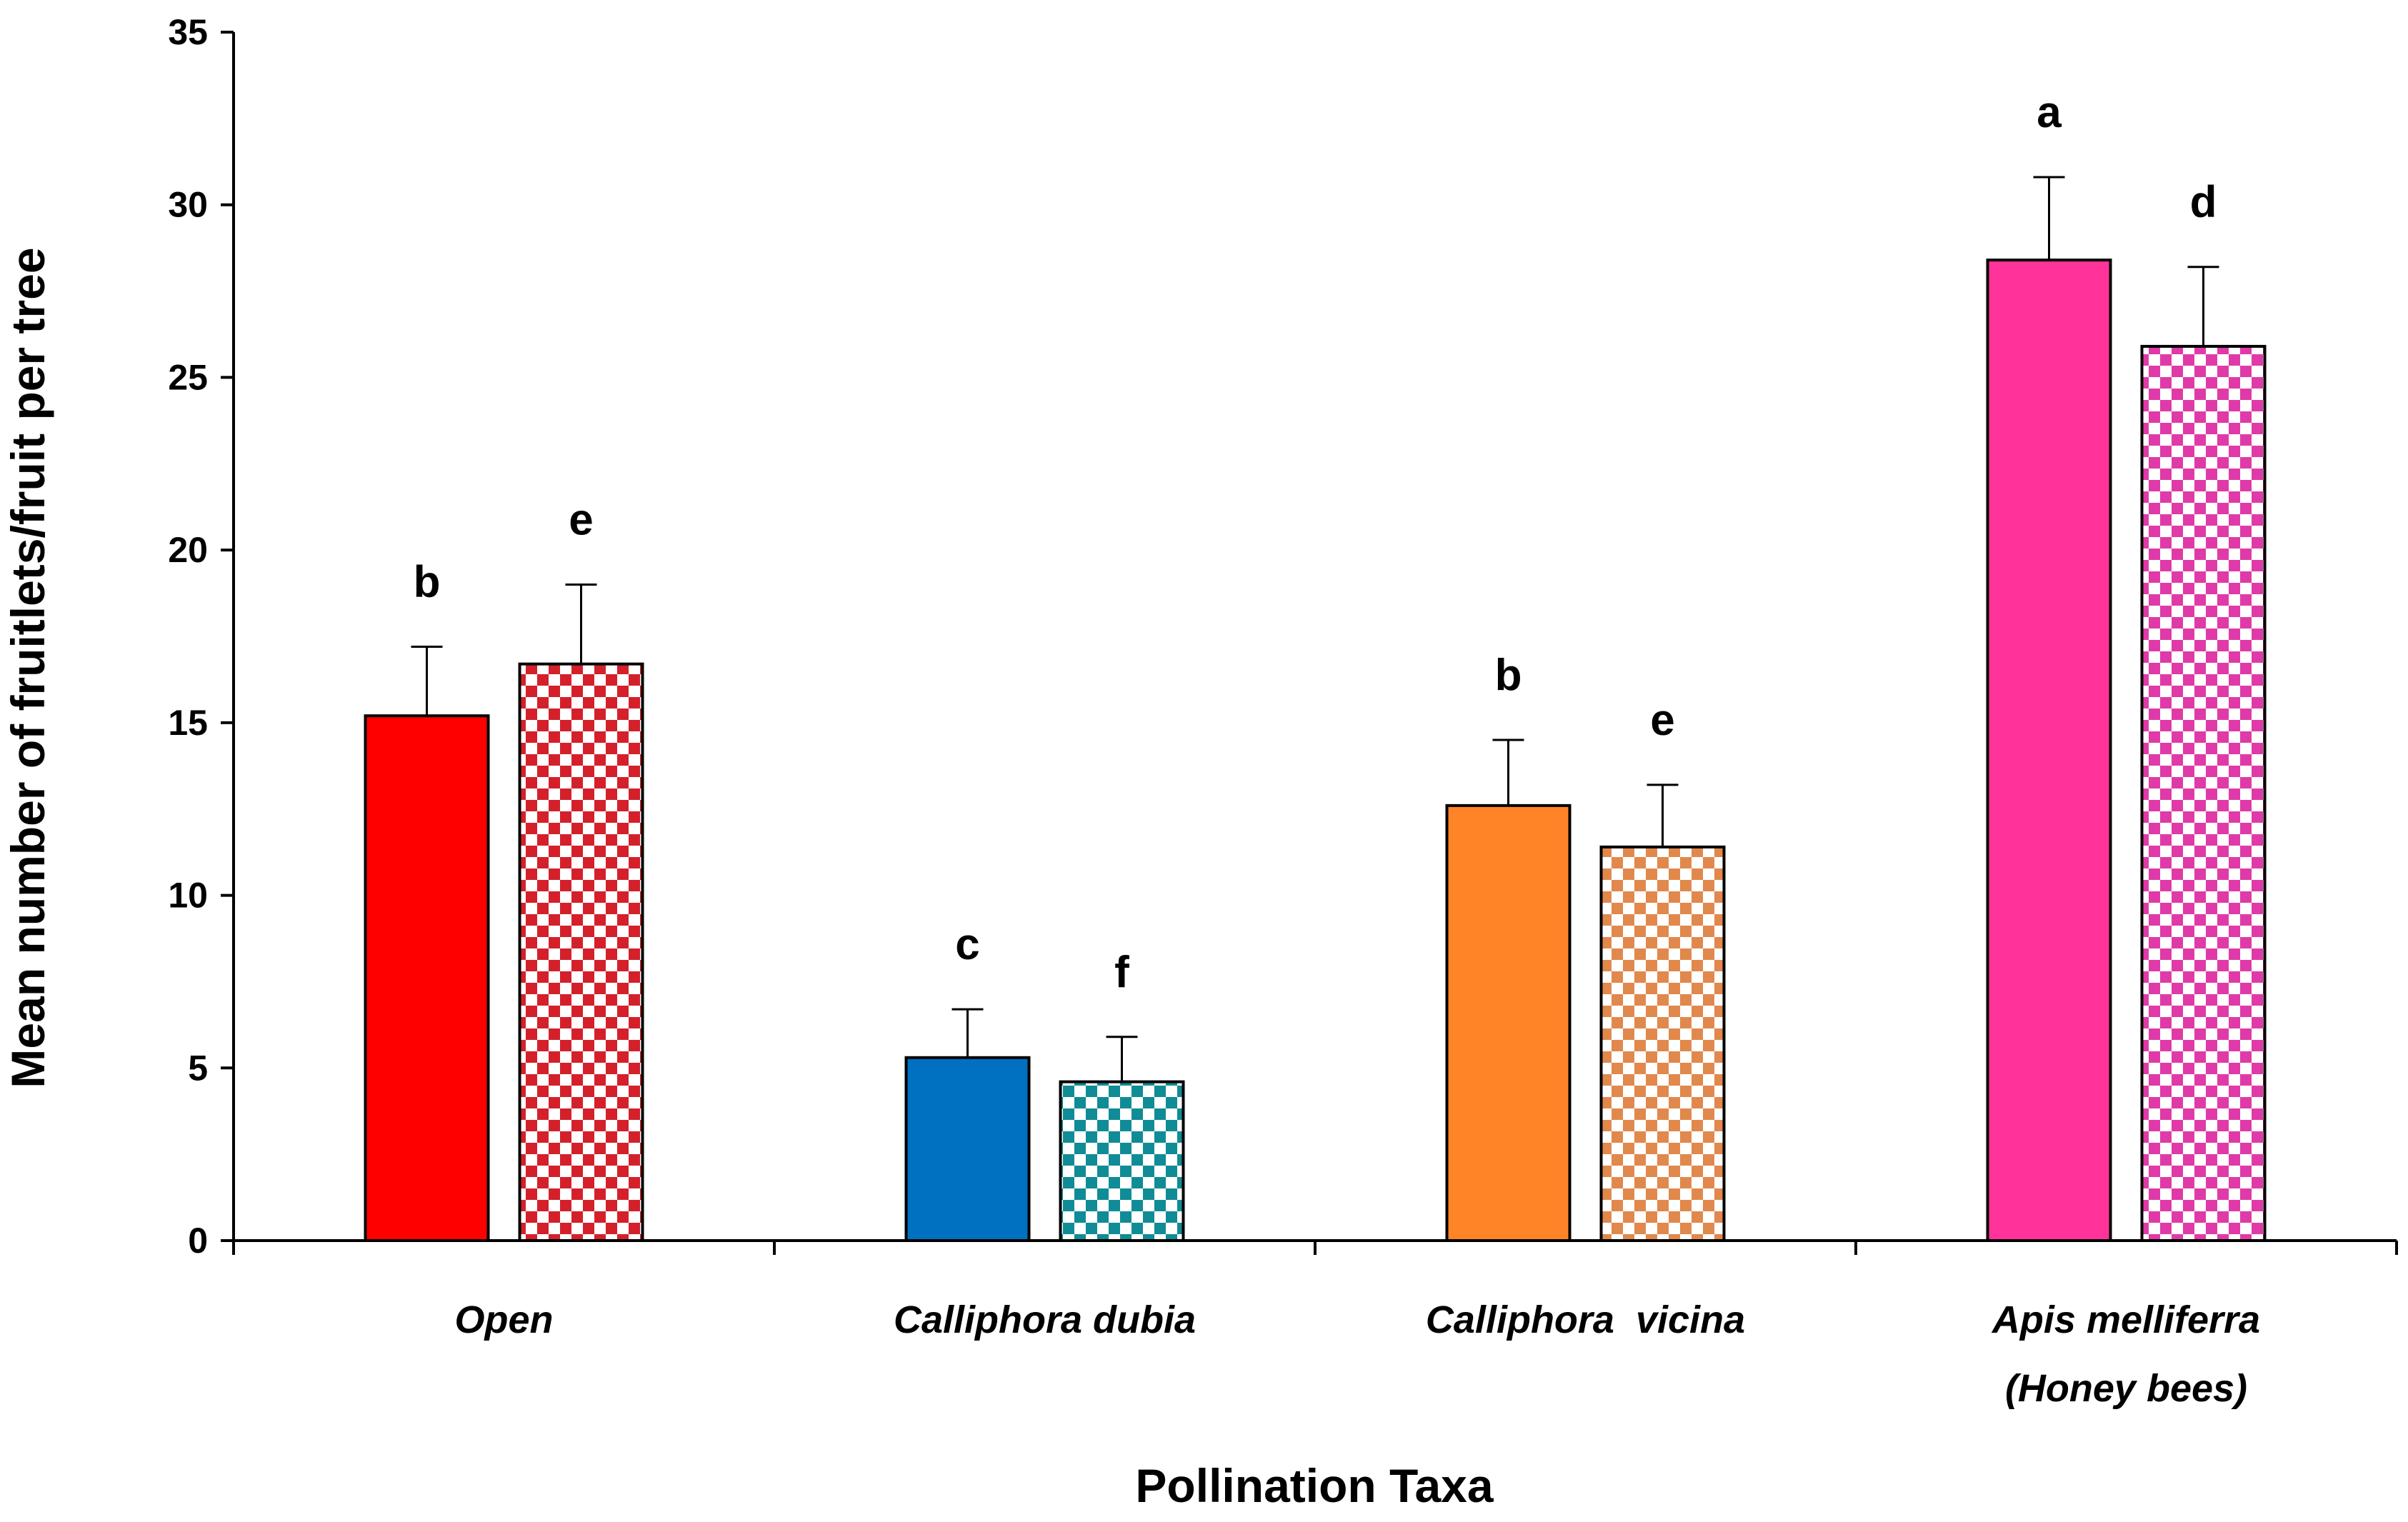  I want to click on x-tick-label: (Honey bees), so click(2126, 1389).